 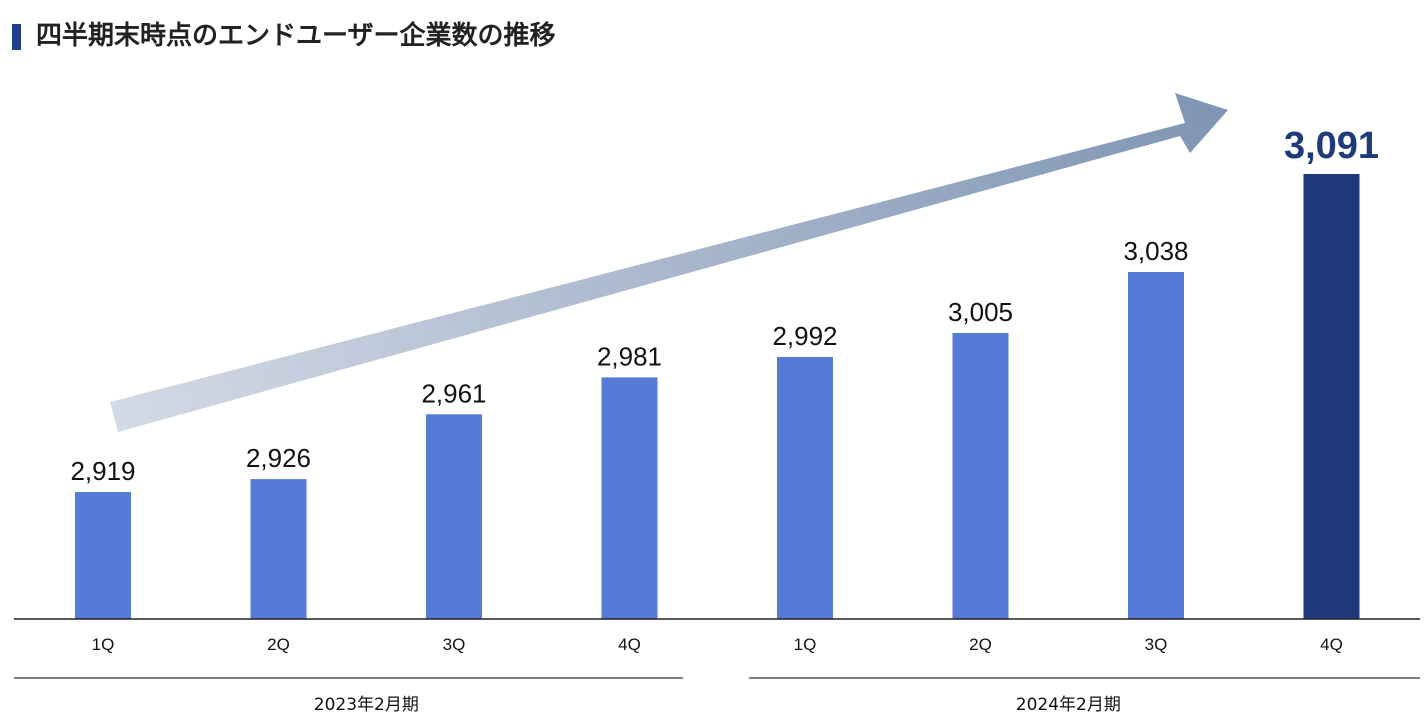 What do you see at coordinates (717, 696) in the screenshot?
I see `period-groups: 2023年2月期 2024年2月期` at bounding box center [717, 696].